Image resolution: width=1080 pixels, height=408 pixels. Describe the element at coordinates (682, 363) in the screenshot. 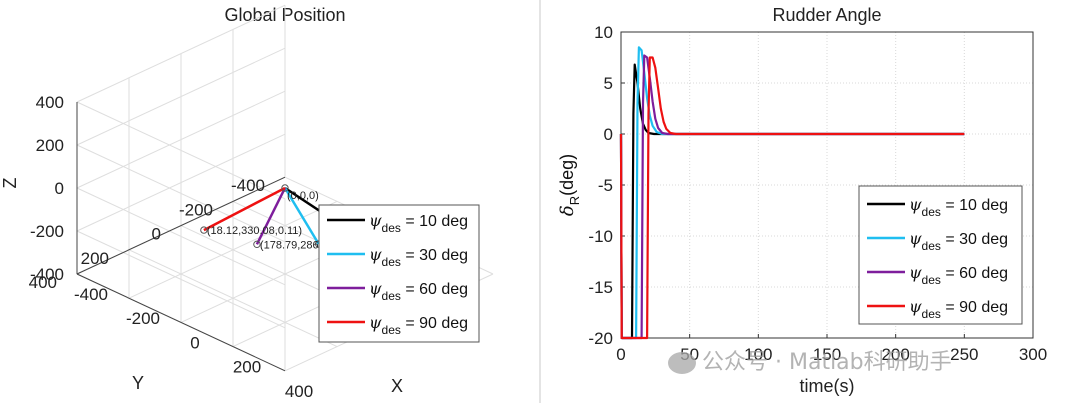

I see `wechat-logo-icon` at that location.